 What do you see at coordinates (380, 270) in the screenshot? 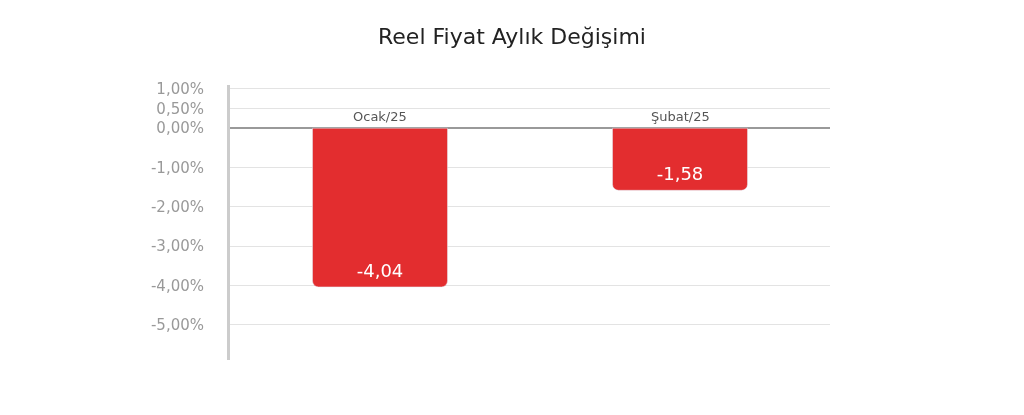
I see `data-label: -4,04` at bounding box center [380, 270].